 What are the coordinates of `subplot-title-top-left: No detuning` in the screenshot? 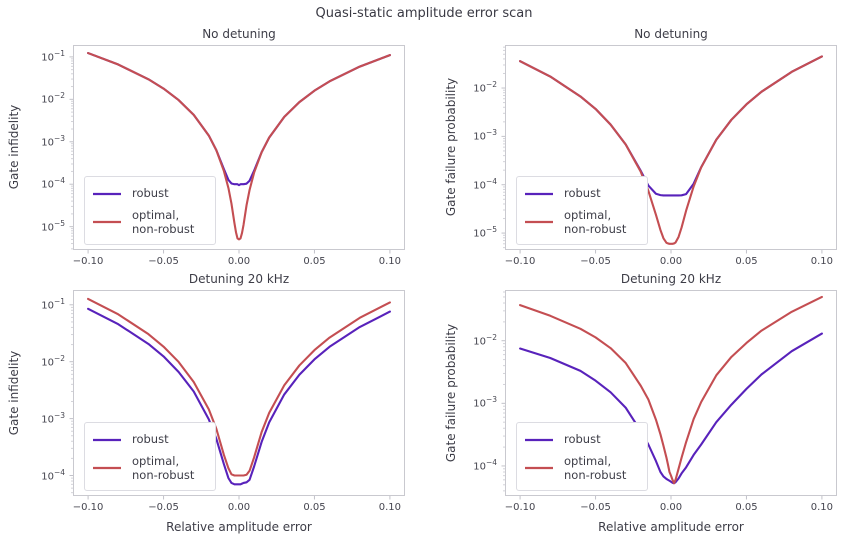 It's located at (239, 34).